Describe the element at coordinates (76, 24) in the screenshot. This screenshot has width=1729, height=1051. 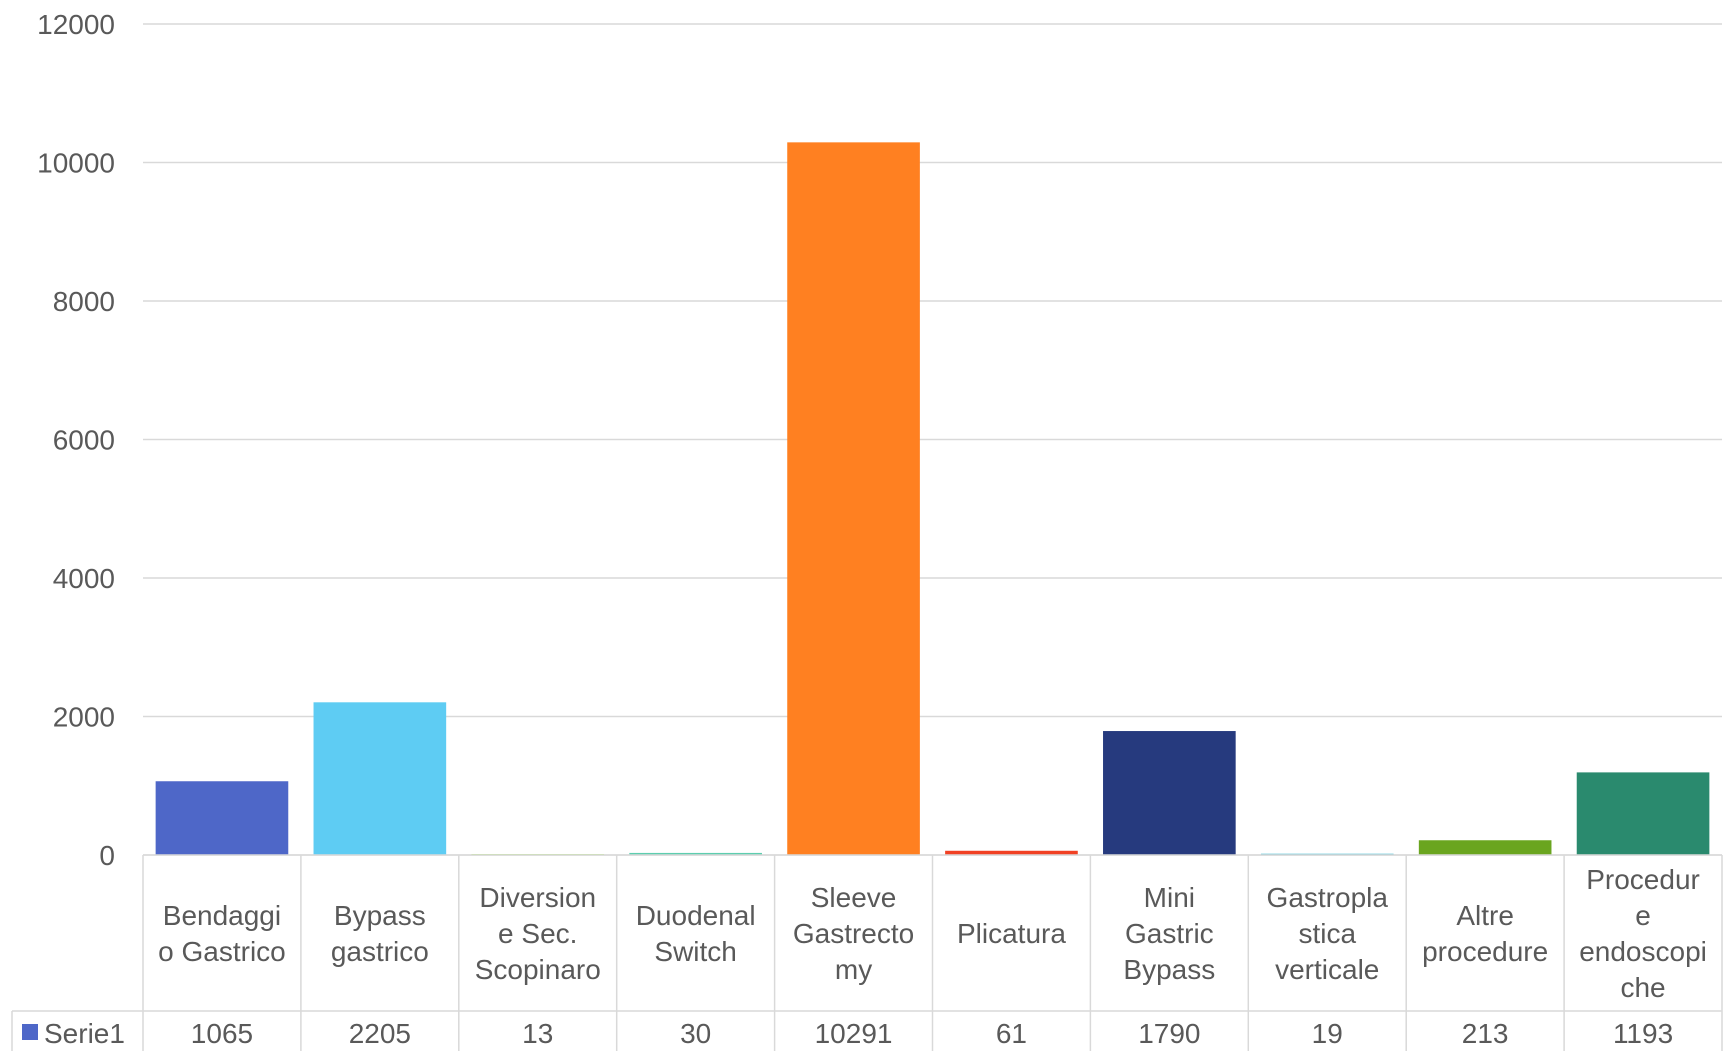
I see `y-tick-label: 12000` at that location.